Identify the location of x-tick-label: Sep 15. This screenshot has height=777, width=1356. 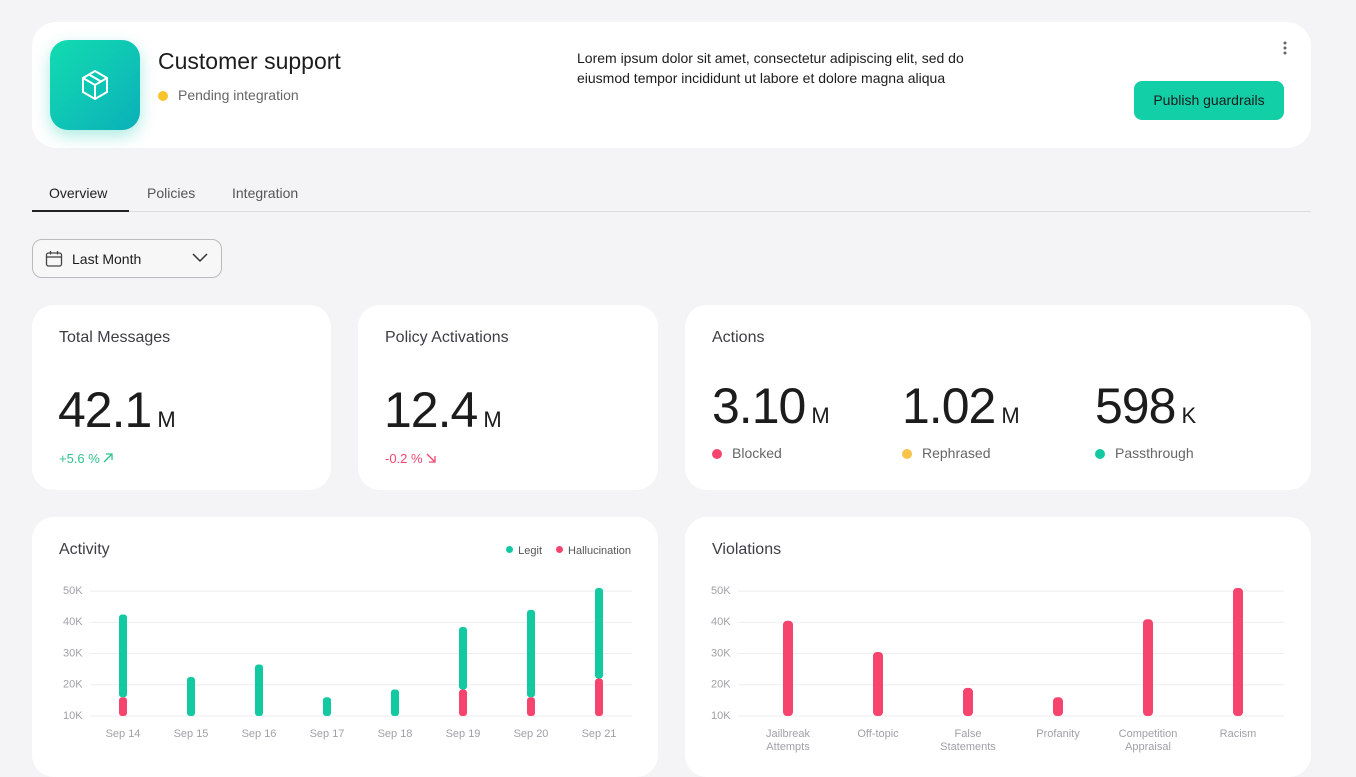
(191, 734).